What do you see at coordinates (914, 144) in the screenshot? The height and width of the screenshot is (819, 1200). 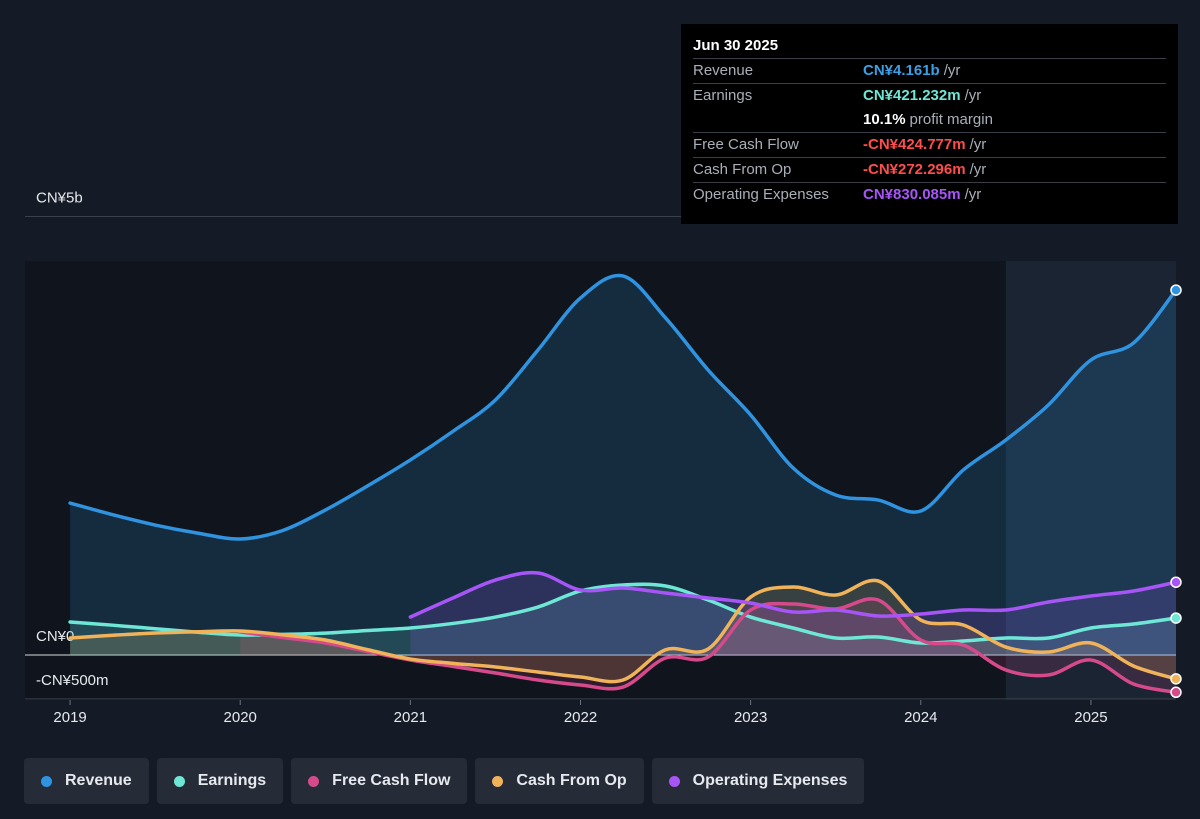 I see `tooltip-value: -CN¥424.777m` at bounding box center [914, 144].